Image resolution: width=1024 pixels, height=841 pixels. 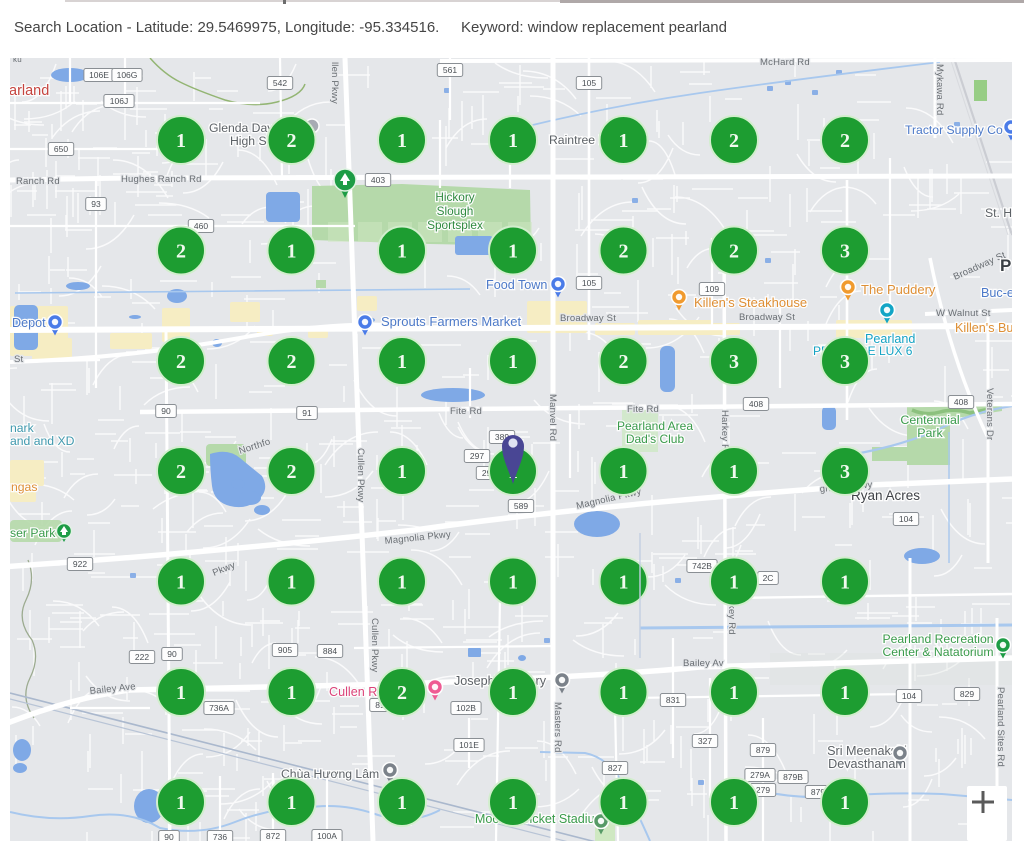 I want to click on svg-text: ngas, so click(x=24, y=487).